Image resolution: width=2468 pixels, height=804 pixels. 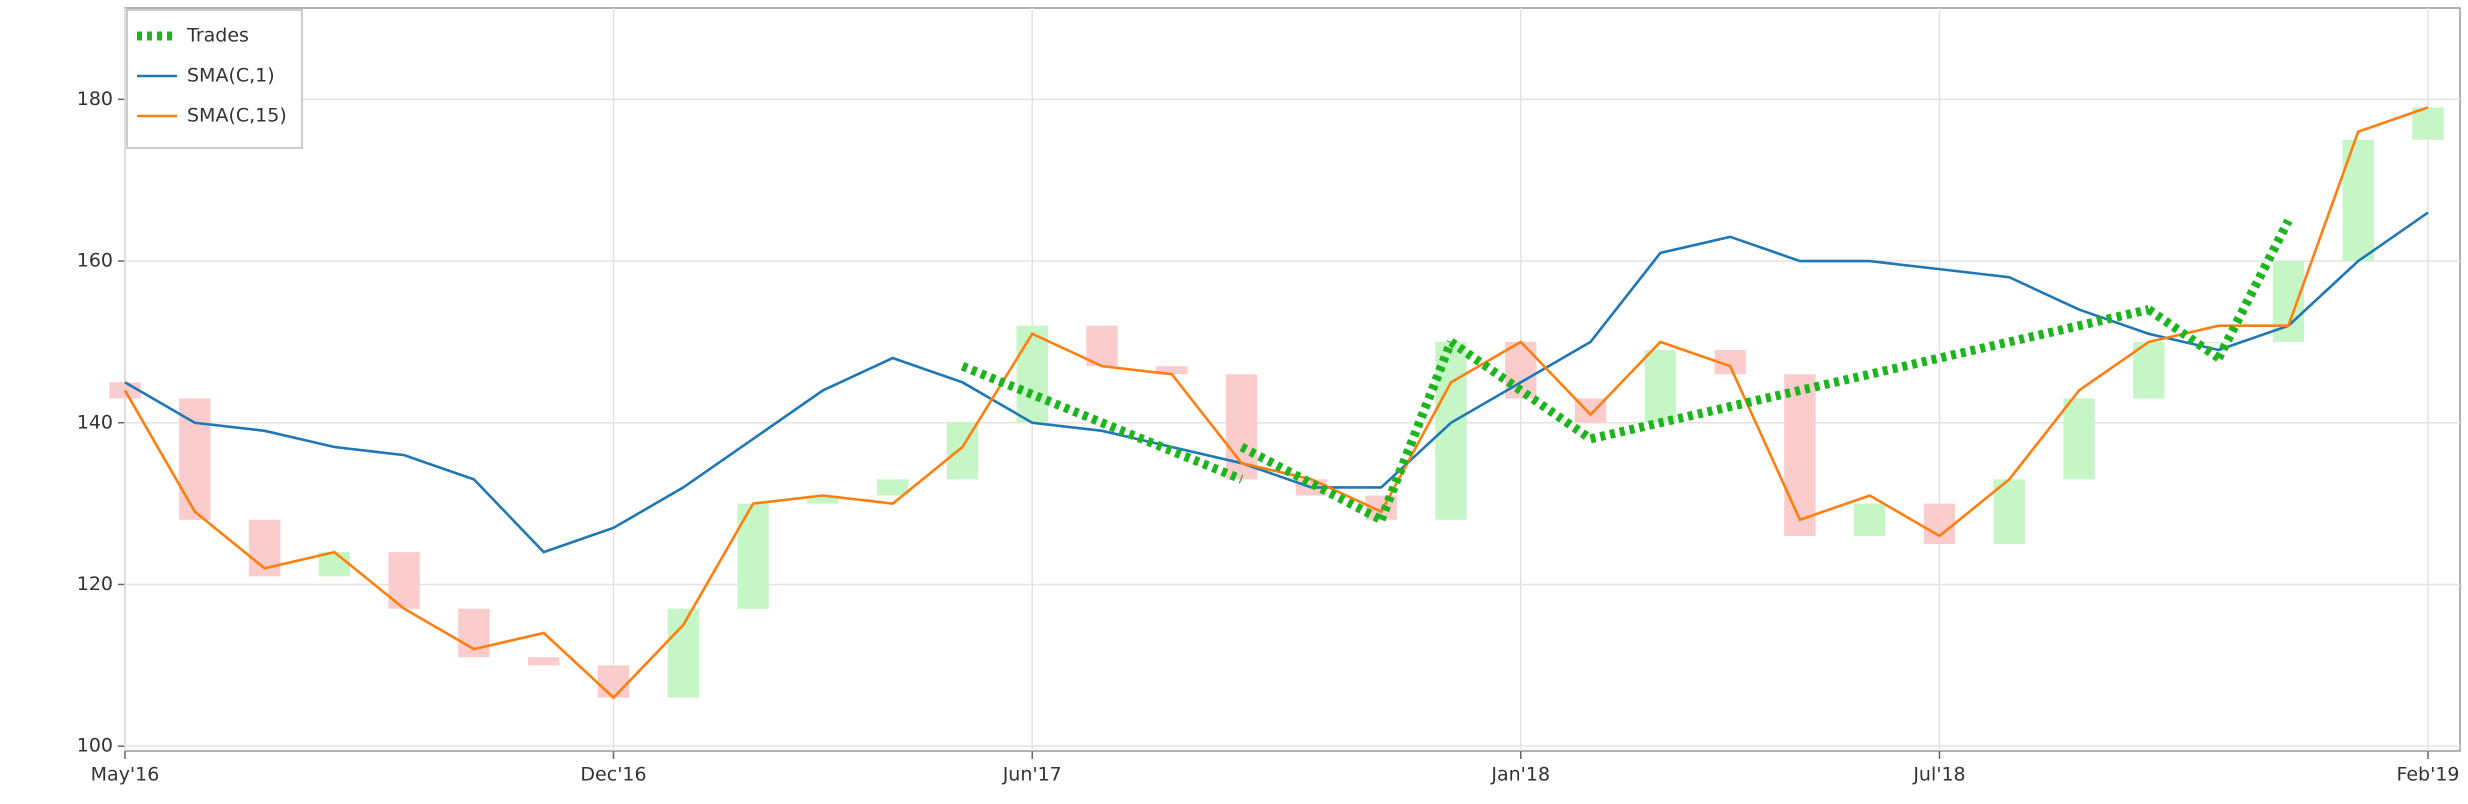 I want to click on y-tick-label: 100, so click(x=95, y=746).